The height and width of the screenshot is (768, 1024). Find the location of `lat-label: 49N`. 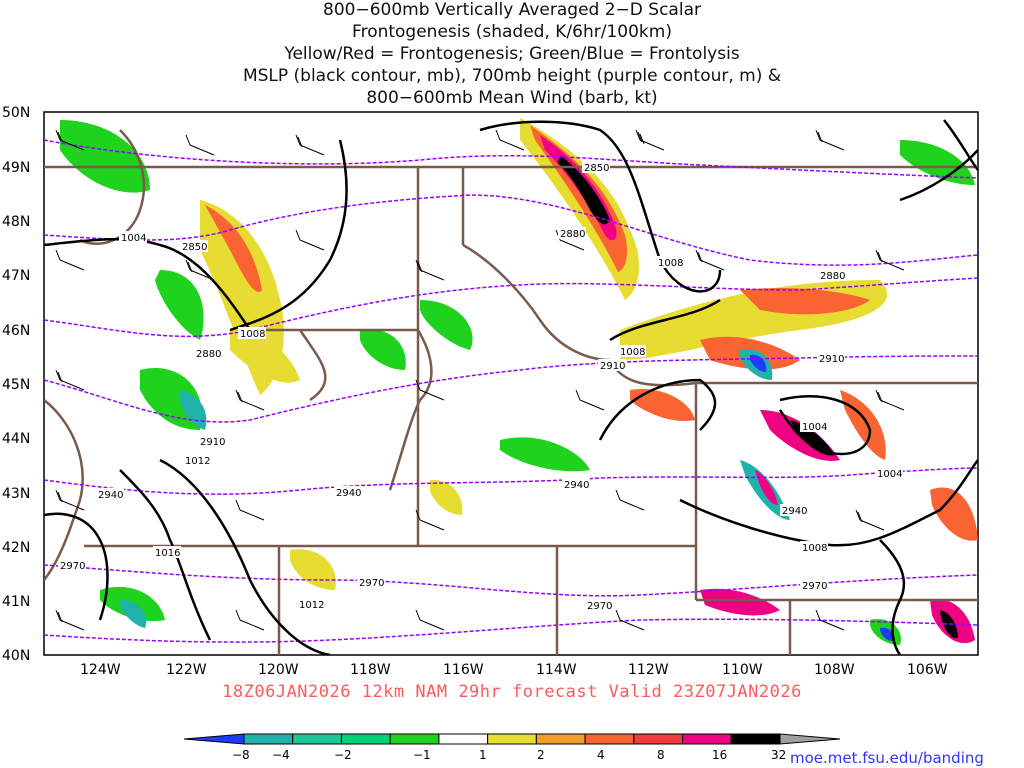

lat-label: 49N is located at coordinates (16, 168).